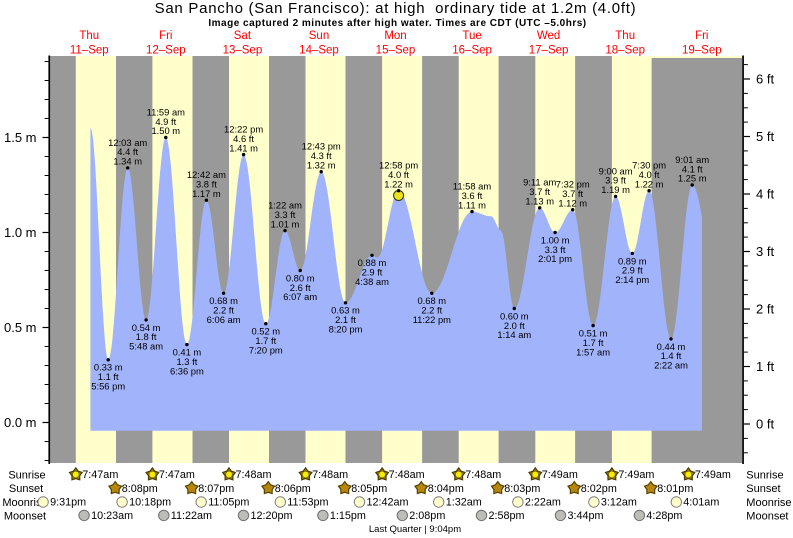 This screenshot has width=793, height=538. Describe the element at coordinates (446, 489) in the screenshot. I see `svg-text: 8:04pm` at that location.